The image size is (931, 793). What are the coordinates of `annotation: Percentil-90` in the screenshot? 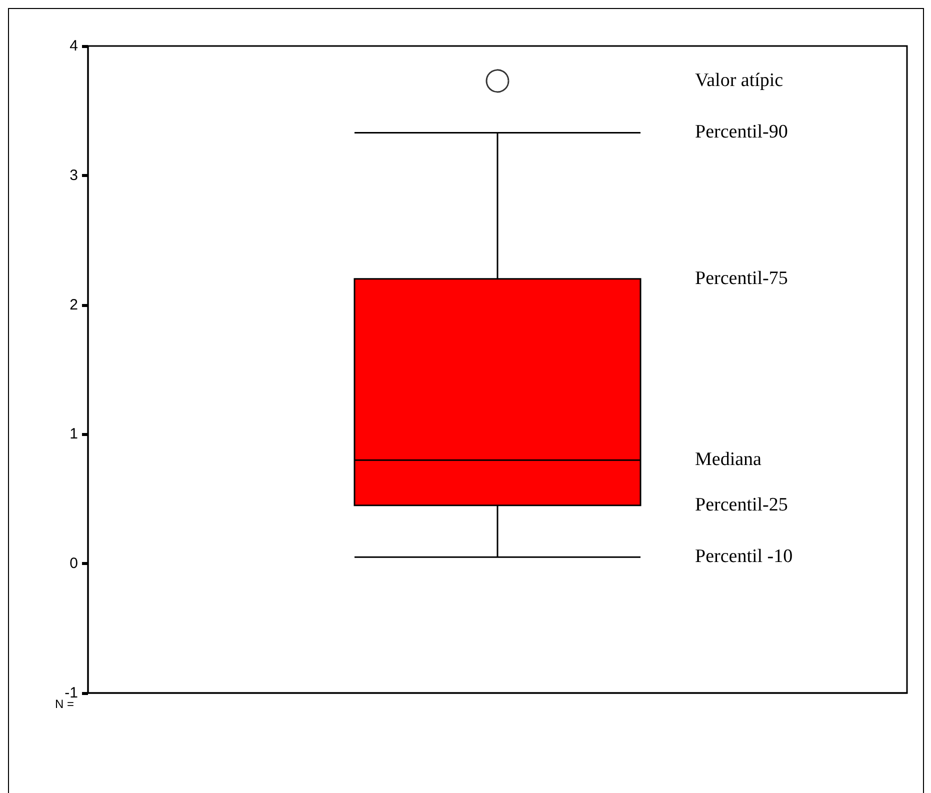 It's located at (741, 132).